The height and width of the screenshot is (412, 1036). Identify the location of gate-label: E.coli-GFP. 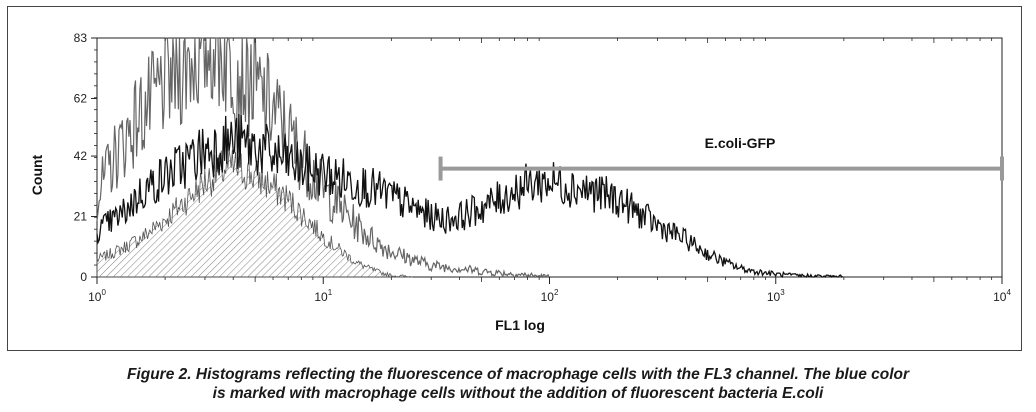
(740, 143).